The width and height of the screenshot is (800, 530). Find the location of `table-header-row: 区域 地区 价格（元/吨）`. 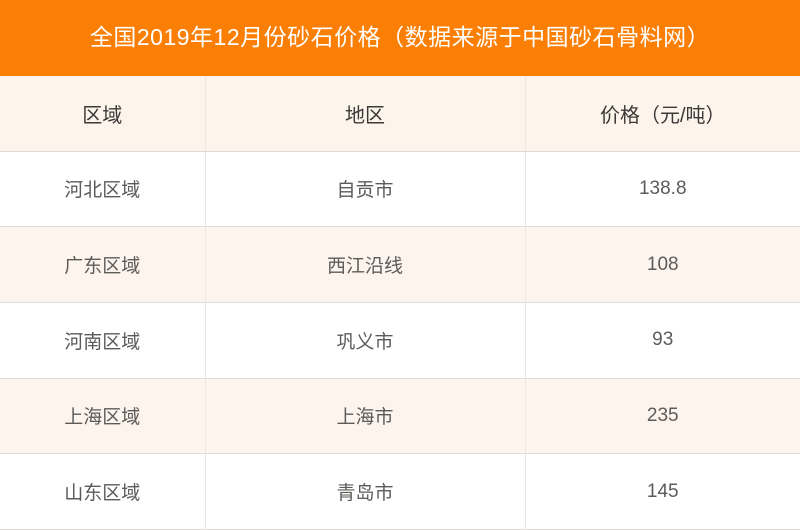

table-header-row: 区域 地区 价格（元/吨） is located at coordinates (400, 114).